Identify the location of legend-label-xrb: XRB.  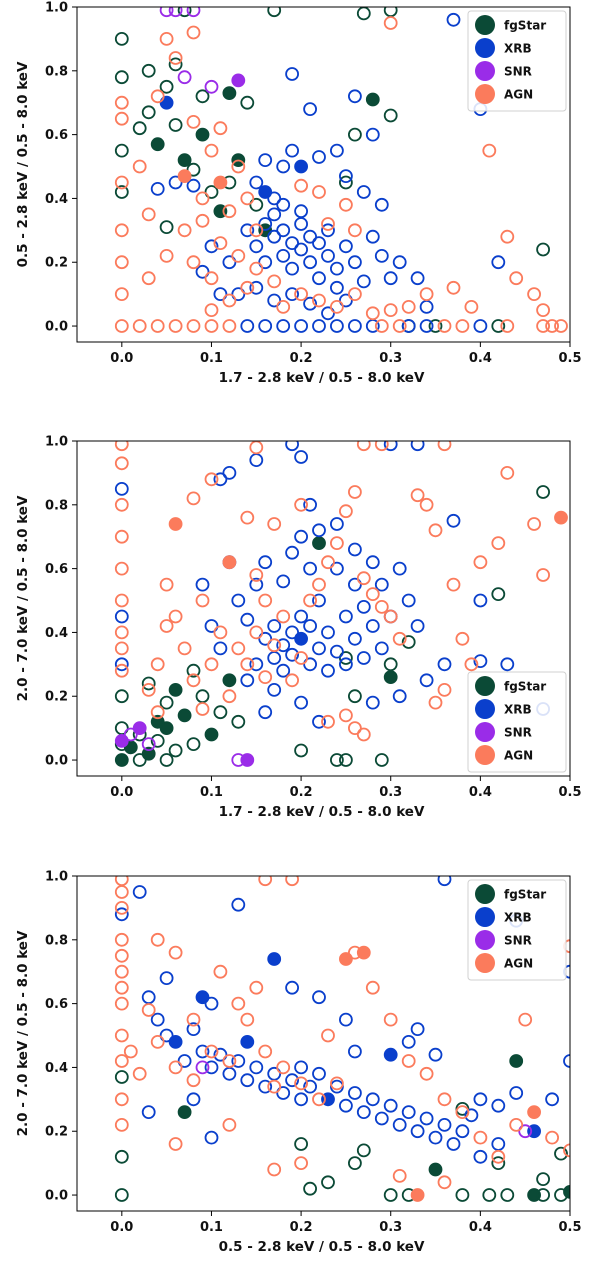
(518, 710).